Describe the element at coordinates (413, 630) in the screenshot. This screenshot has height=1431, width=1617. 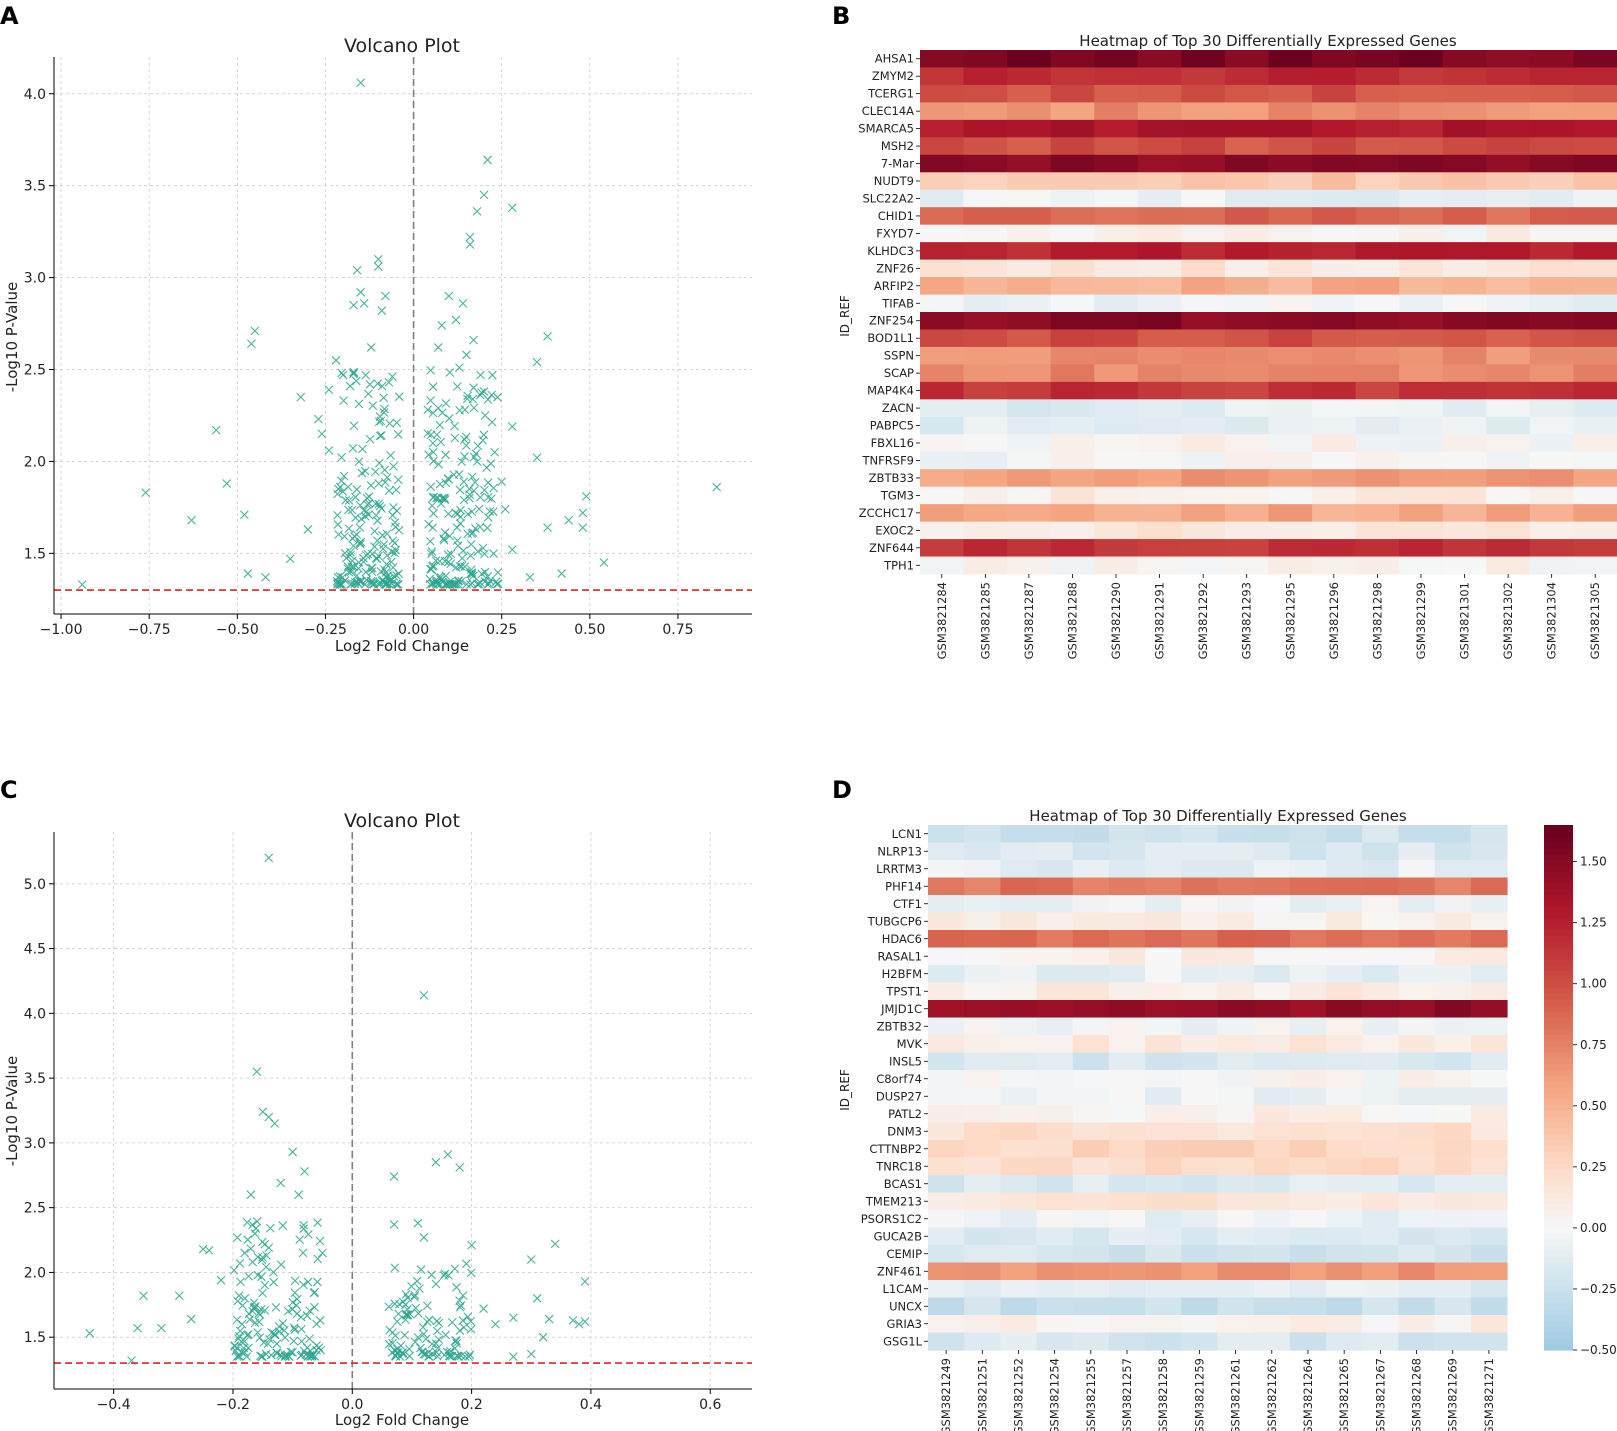
I see `x-tick-label: 0.00` at that location.